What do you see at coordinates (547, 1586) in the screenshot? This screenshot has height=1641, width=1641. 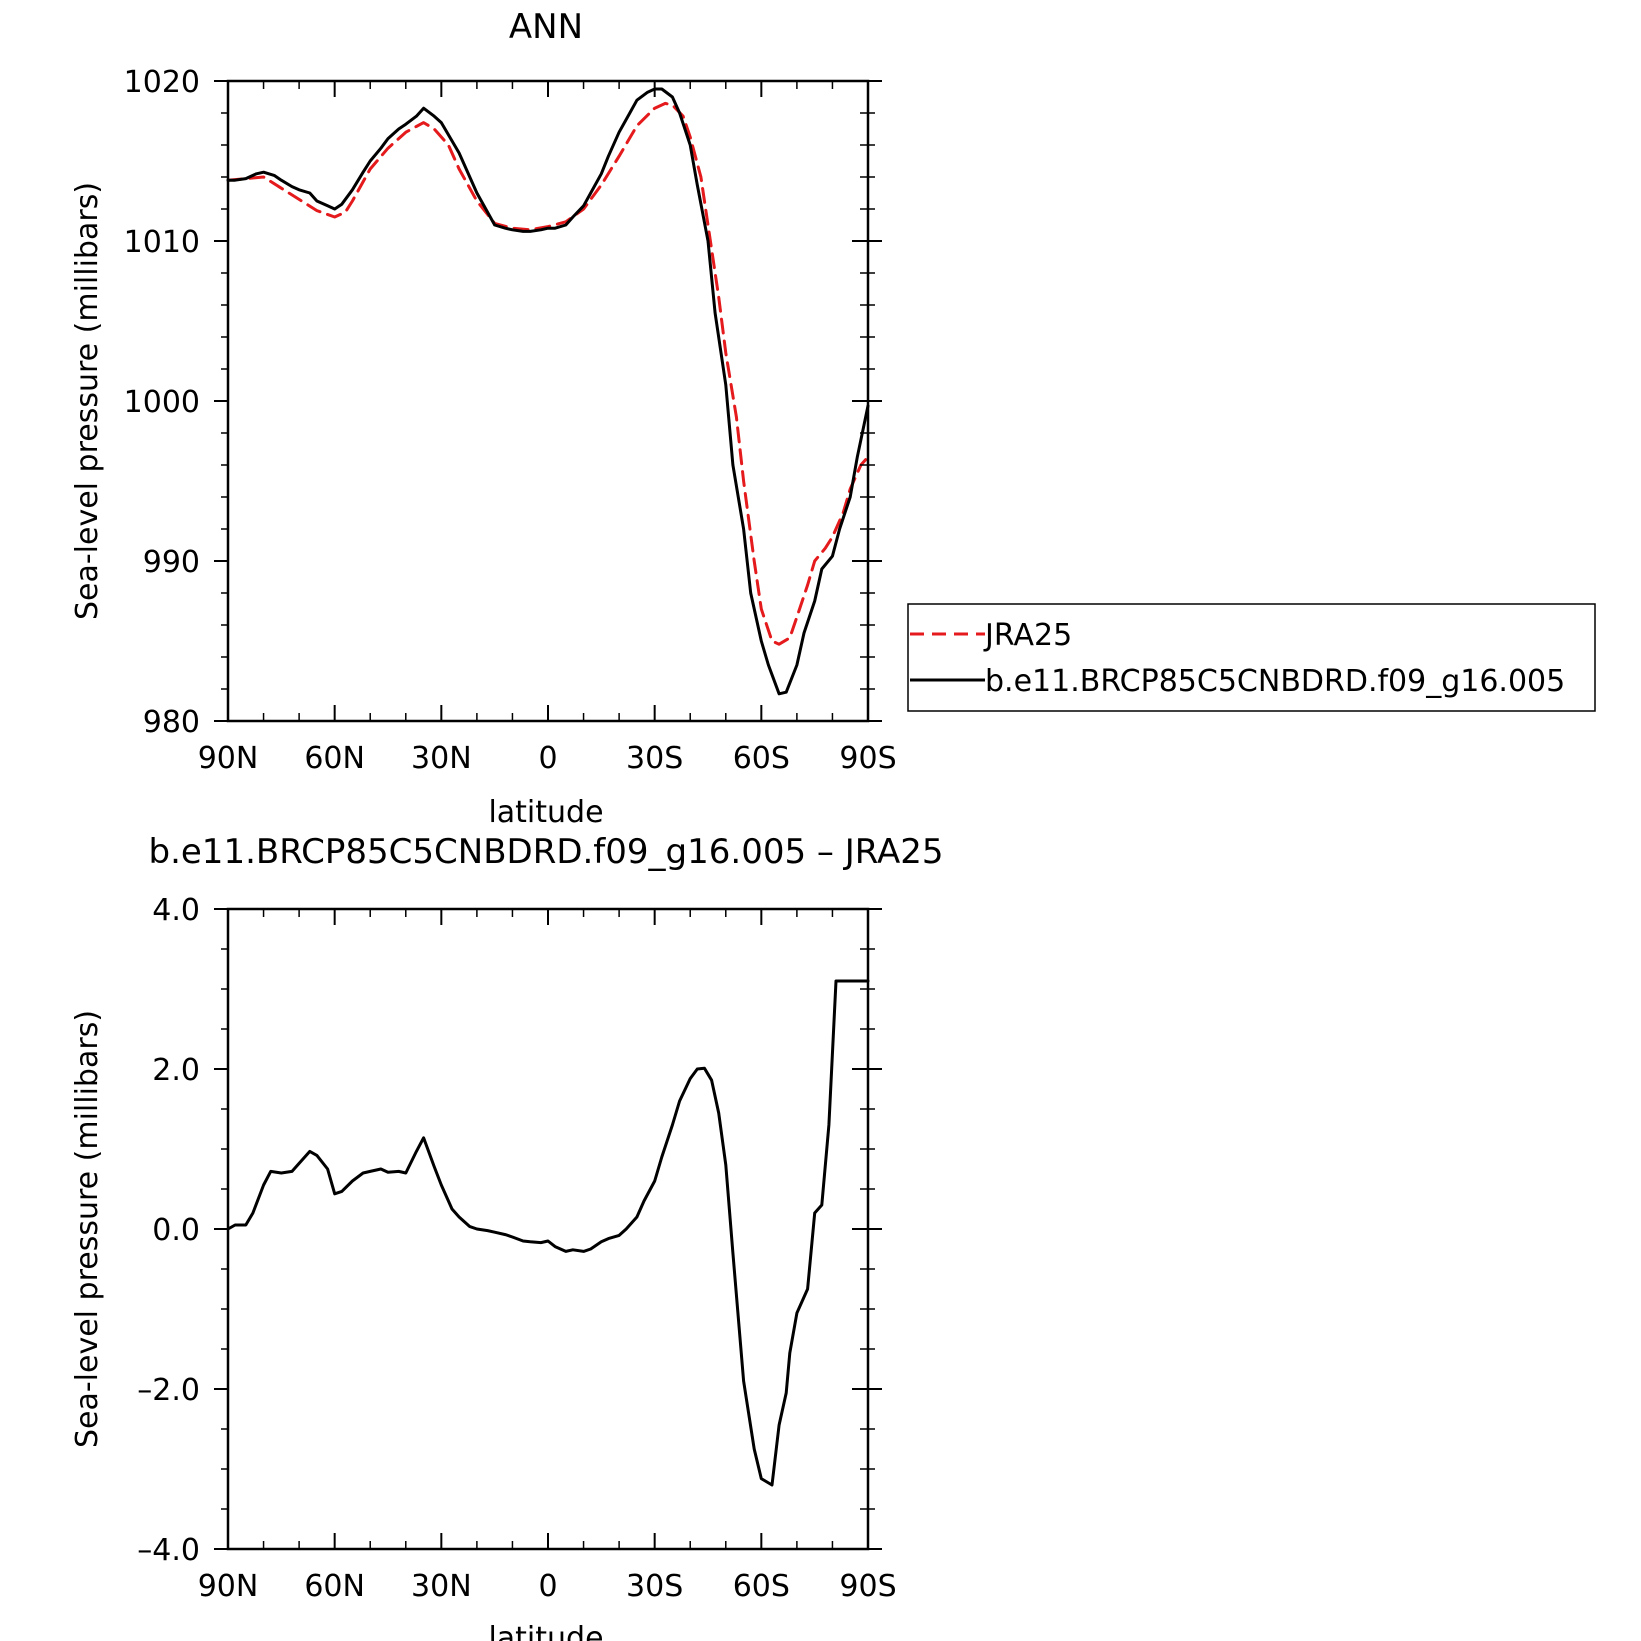 I see `bottom-x-tick-label: 0` at bounding box center [547, 1586].